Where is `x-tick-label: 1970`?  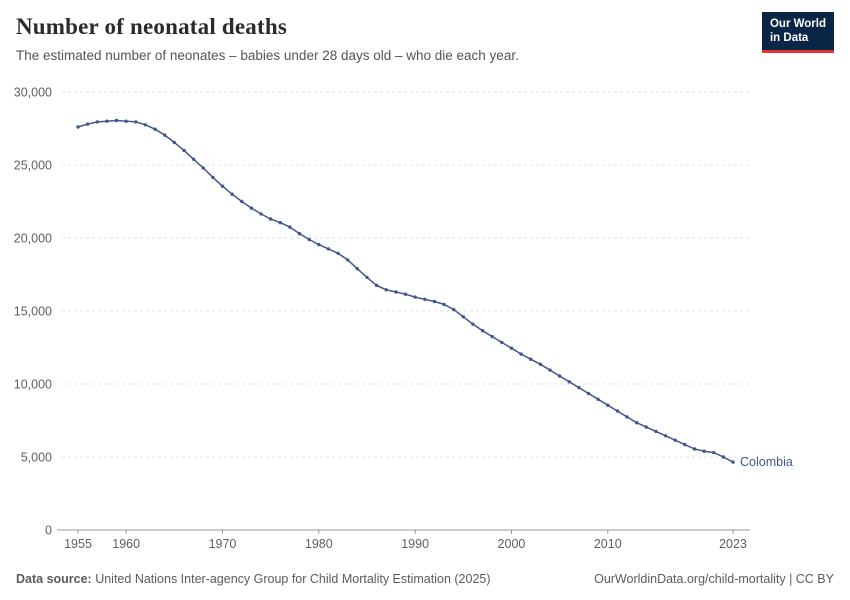 x-tick-label: 1970 is located at coordinates (223, 544).